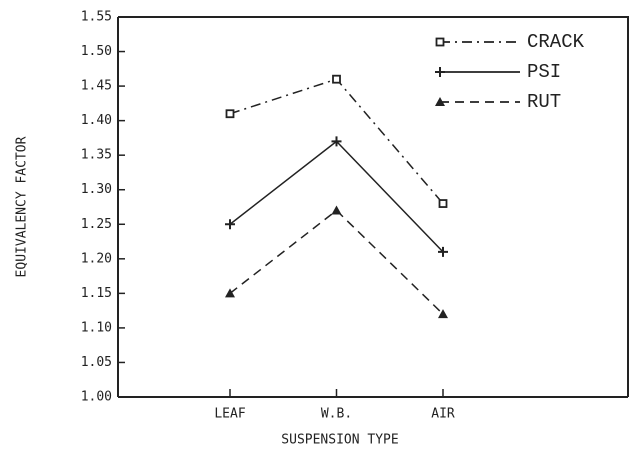 The width and height of the screenshot is (630, 453). I want to click on y-tick-label: 1.10, so click(96, 327).